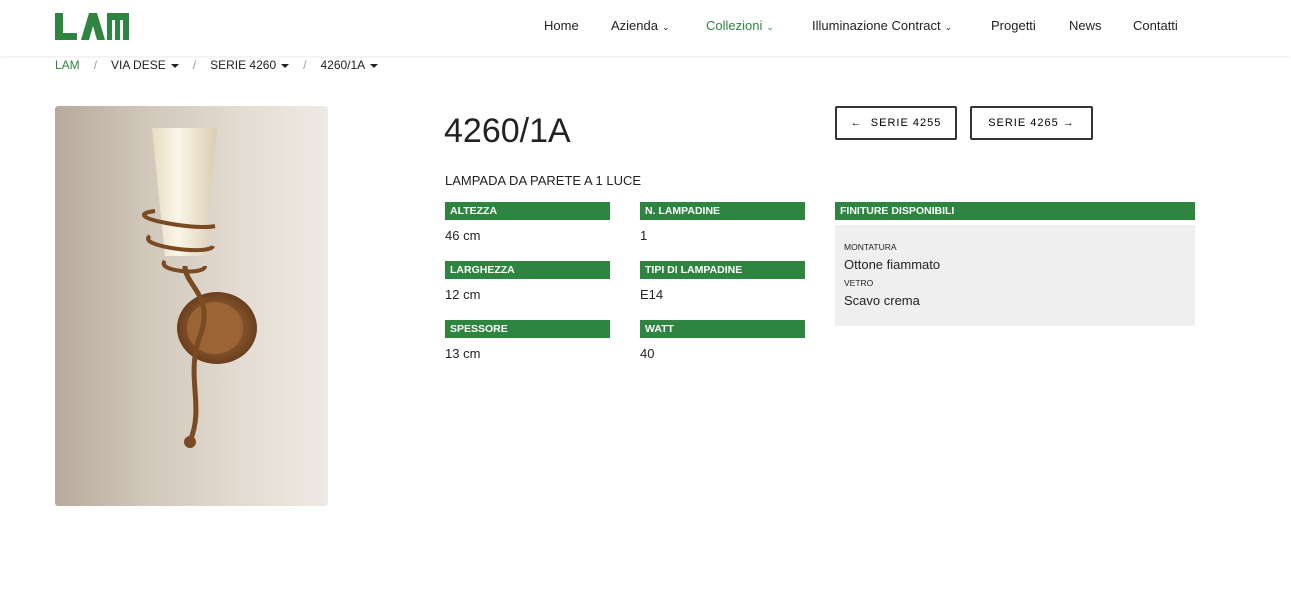  I want to click on wall-lamp-image, so click(199, 288).